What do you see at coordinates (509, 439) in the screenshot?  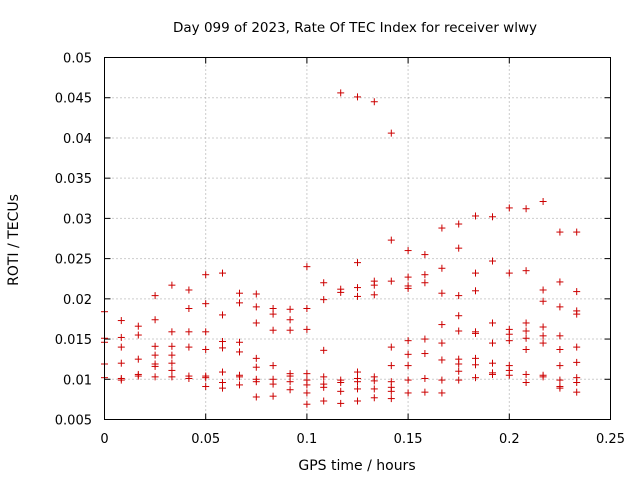 I see `x-tick-label: 0.2` at bounding box center [509, 439].